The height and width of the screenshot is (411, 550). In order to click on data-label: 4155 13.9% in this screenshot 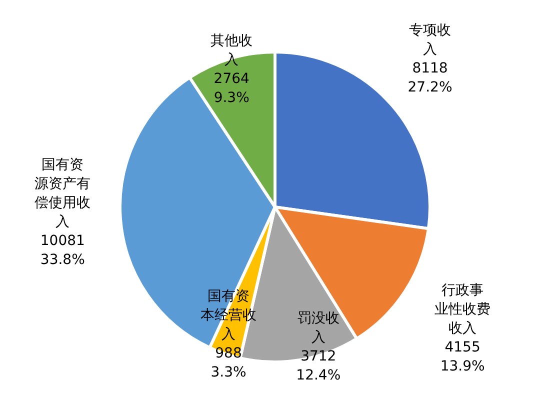, I will do `click(462, 357)`.